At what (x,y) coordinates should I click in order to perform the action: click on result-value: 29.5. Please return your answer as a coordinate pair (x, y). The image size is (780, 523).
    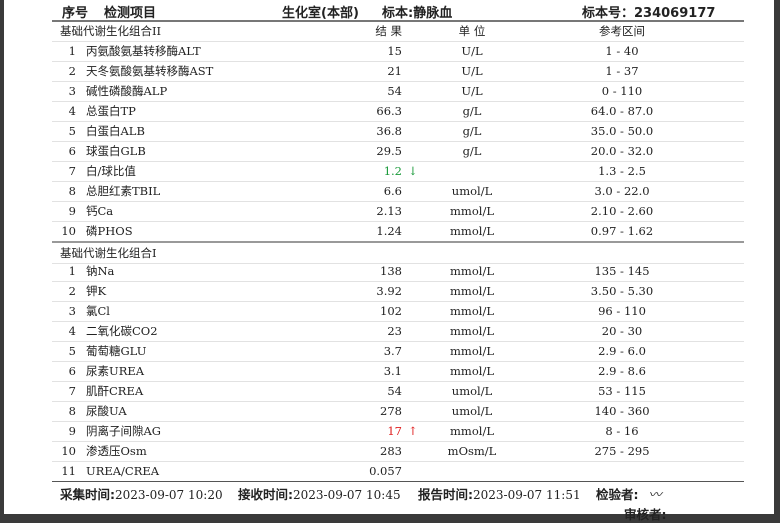
    Looking at the image, I should click on (389, 151).